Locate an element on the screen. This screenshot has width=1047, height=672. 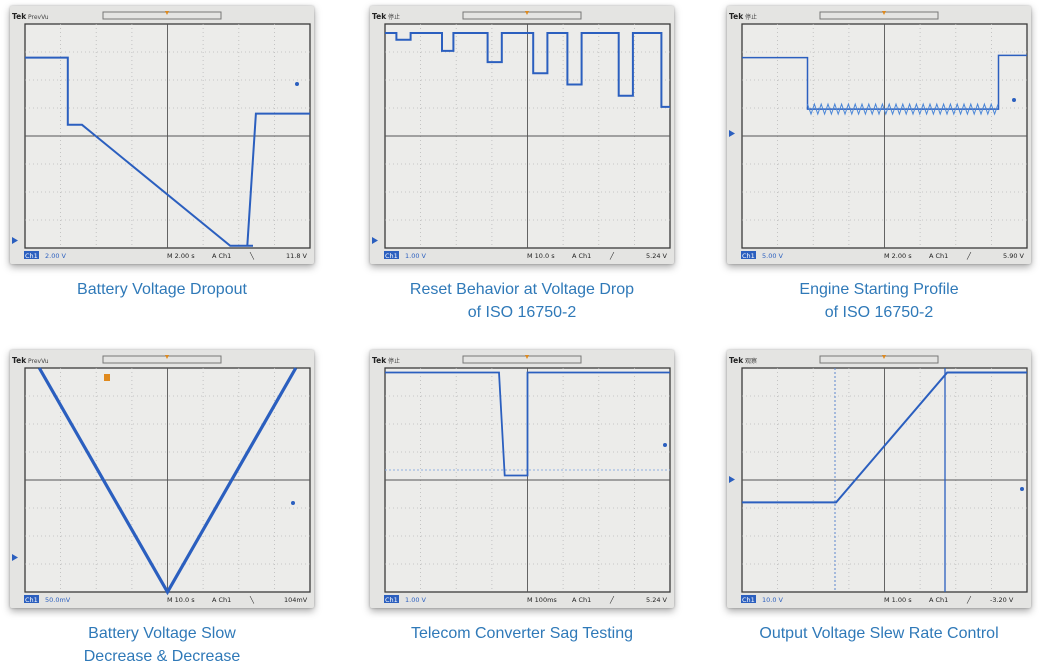
panel-caption: Battery Voltage Dropout is located at coordinates (167, 289).